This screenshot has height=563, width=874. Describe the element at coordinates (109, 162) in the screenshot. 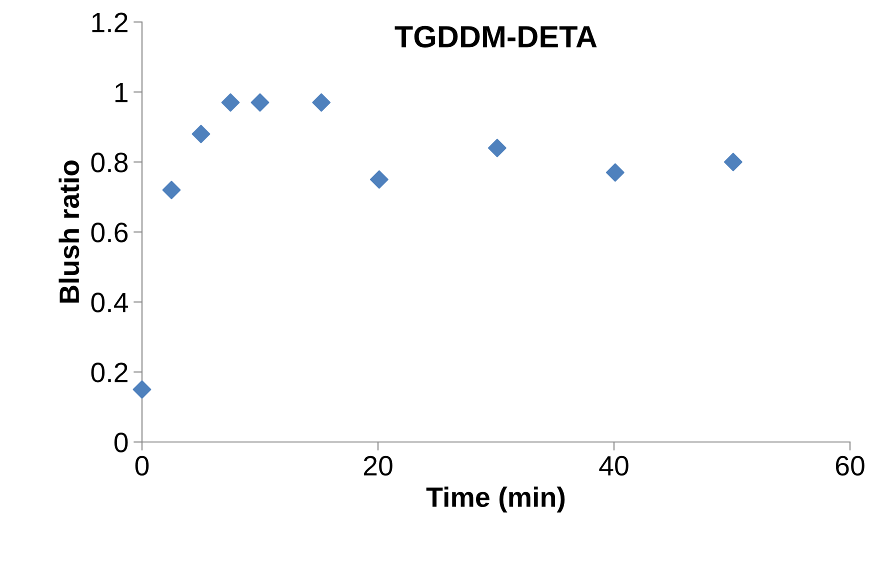

I see `y-tick-label: 0.8` at that location.